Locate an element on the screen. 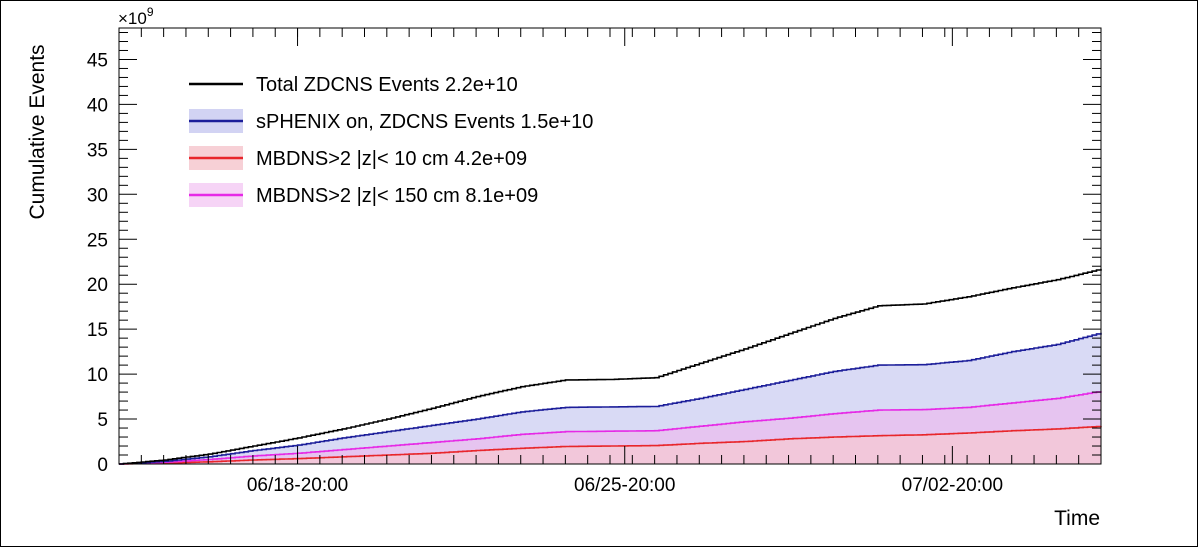 The image size is (1198, 552). legend-label: MBDNS>2 |z|< 150 cm 8.1e+09 is located at coordinates (397, 196).